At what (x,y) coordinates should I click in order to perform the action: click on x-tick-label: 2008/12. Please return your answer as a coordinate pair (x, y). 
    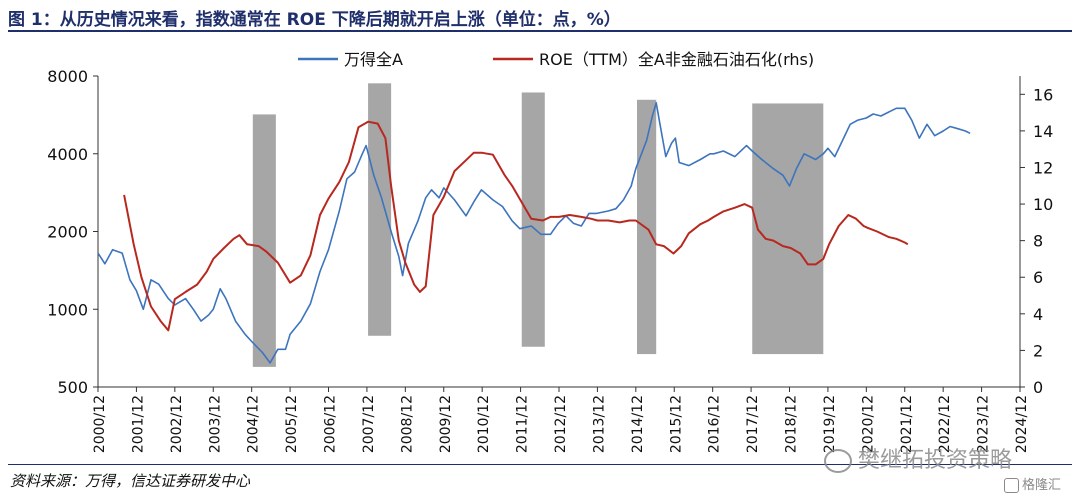
    Looking at the image, I should click on (407, 424).